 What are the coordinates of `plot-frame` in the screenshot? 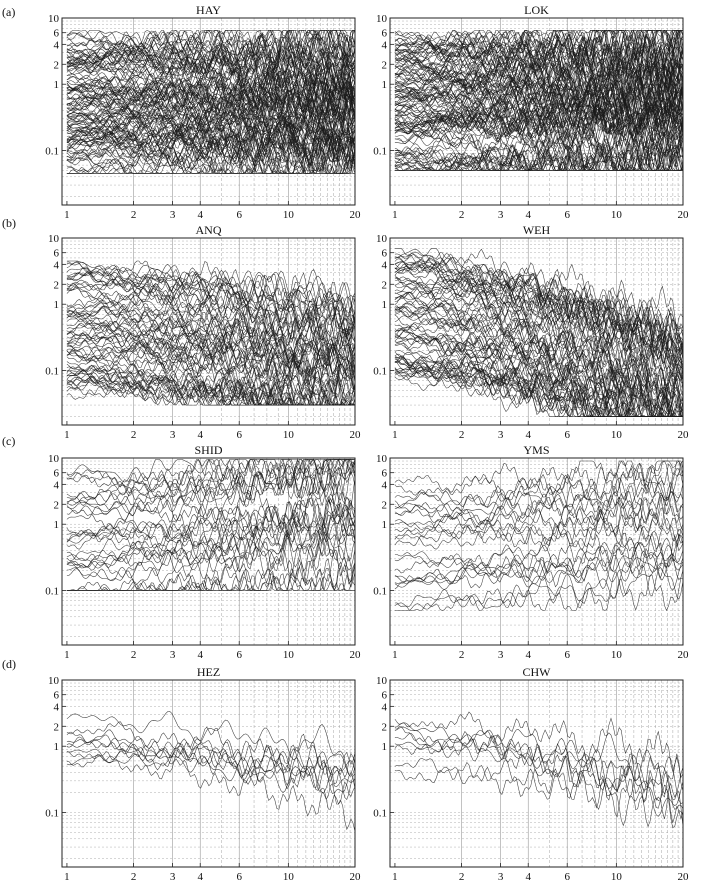 It's located at (208, 551).